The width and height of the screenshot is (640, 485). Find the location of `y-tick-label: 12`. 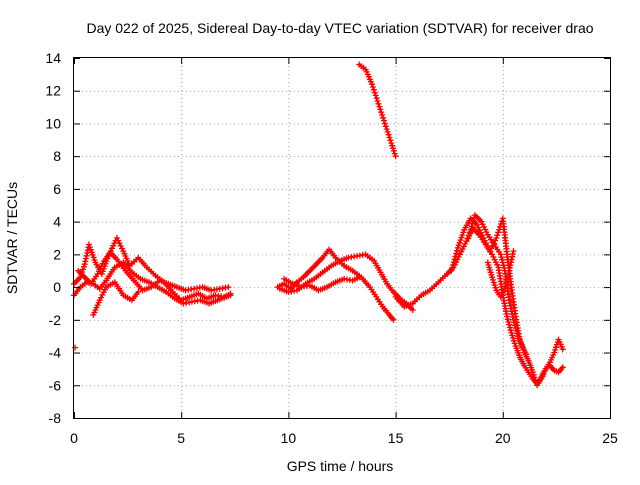

y-tick-label: 12 is located at coordinates (53, 91).